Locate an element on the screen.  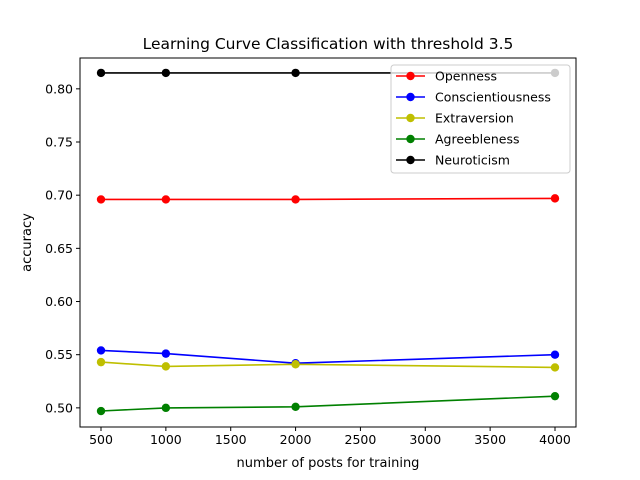
legend-label: Openness is located at coordinates (466, 76).